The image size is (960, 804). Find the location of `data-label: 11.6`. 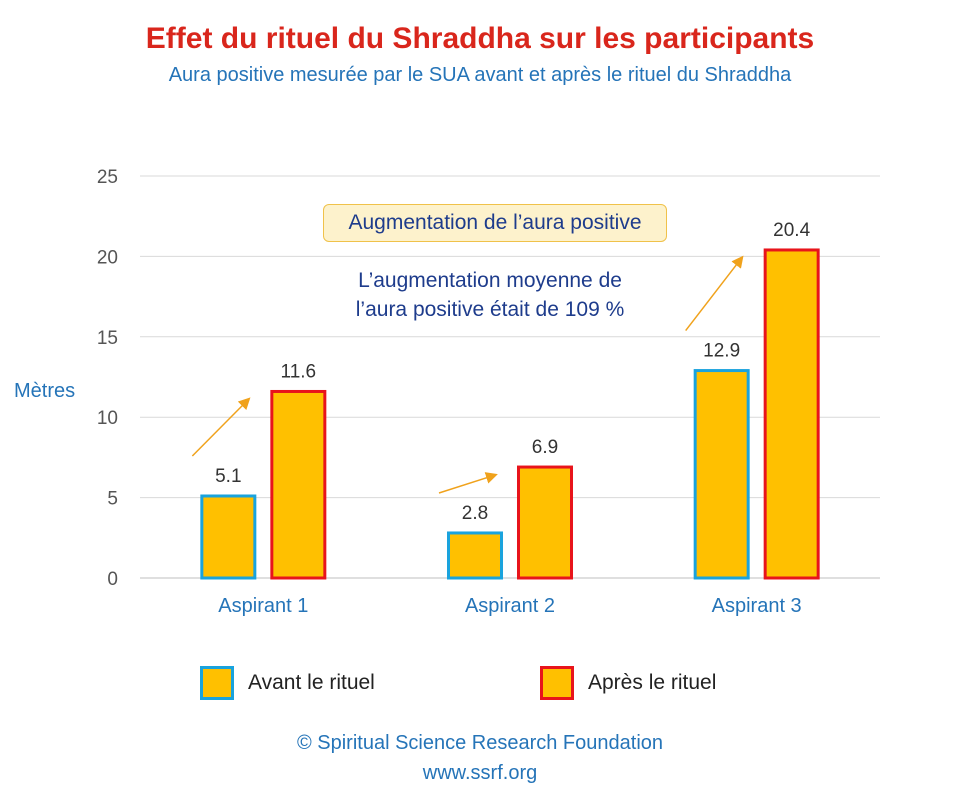

data-label: 11.6 is located at coordinates (299, 371).